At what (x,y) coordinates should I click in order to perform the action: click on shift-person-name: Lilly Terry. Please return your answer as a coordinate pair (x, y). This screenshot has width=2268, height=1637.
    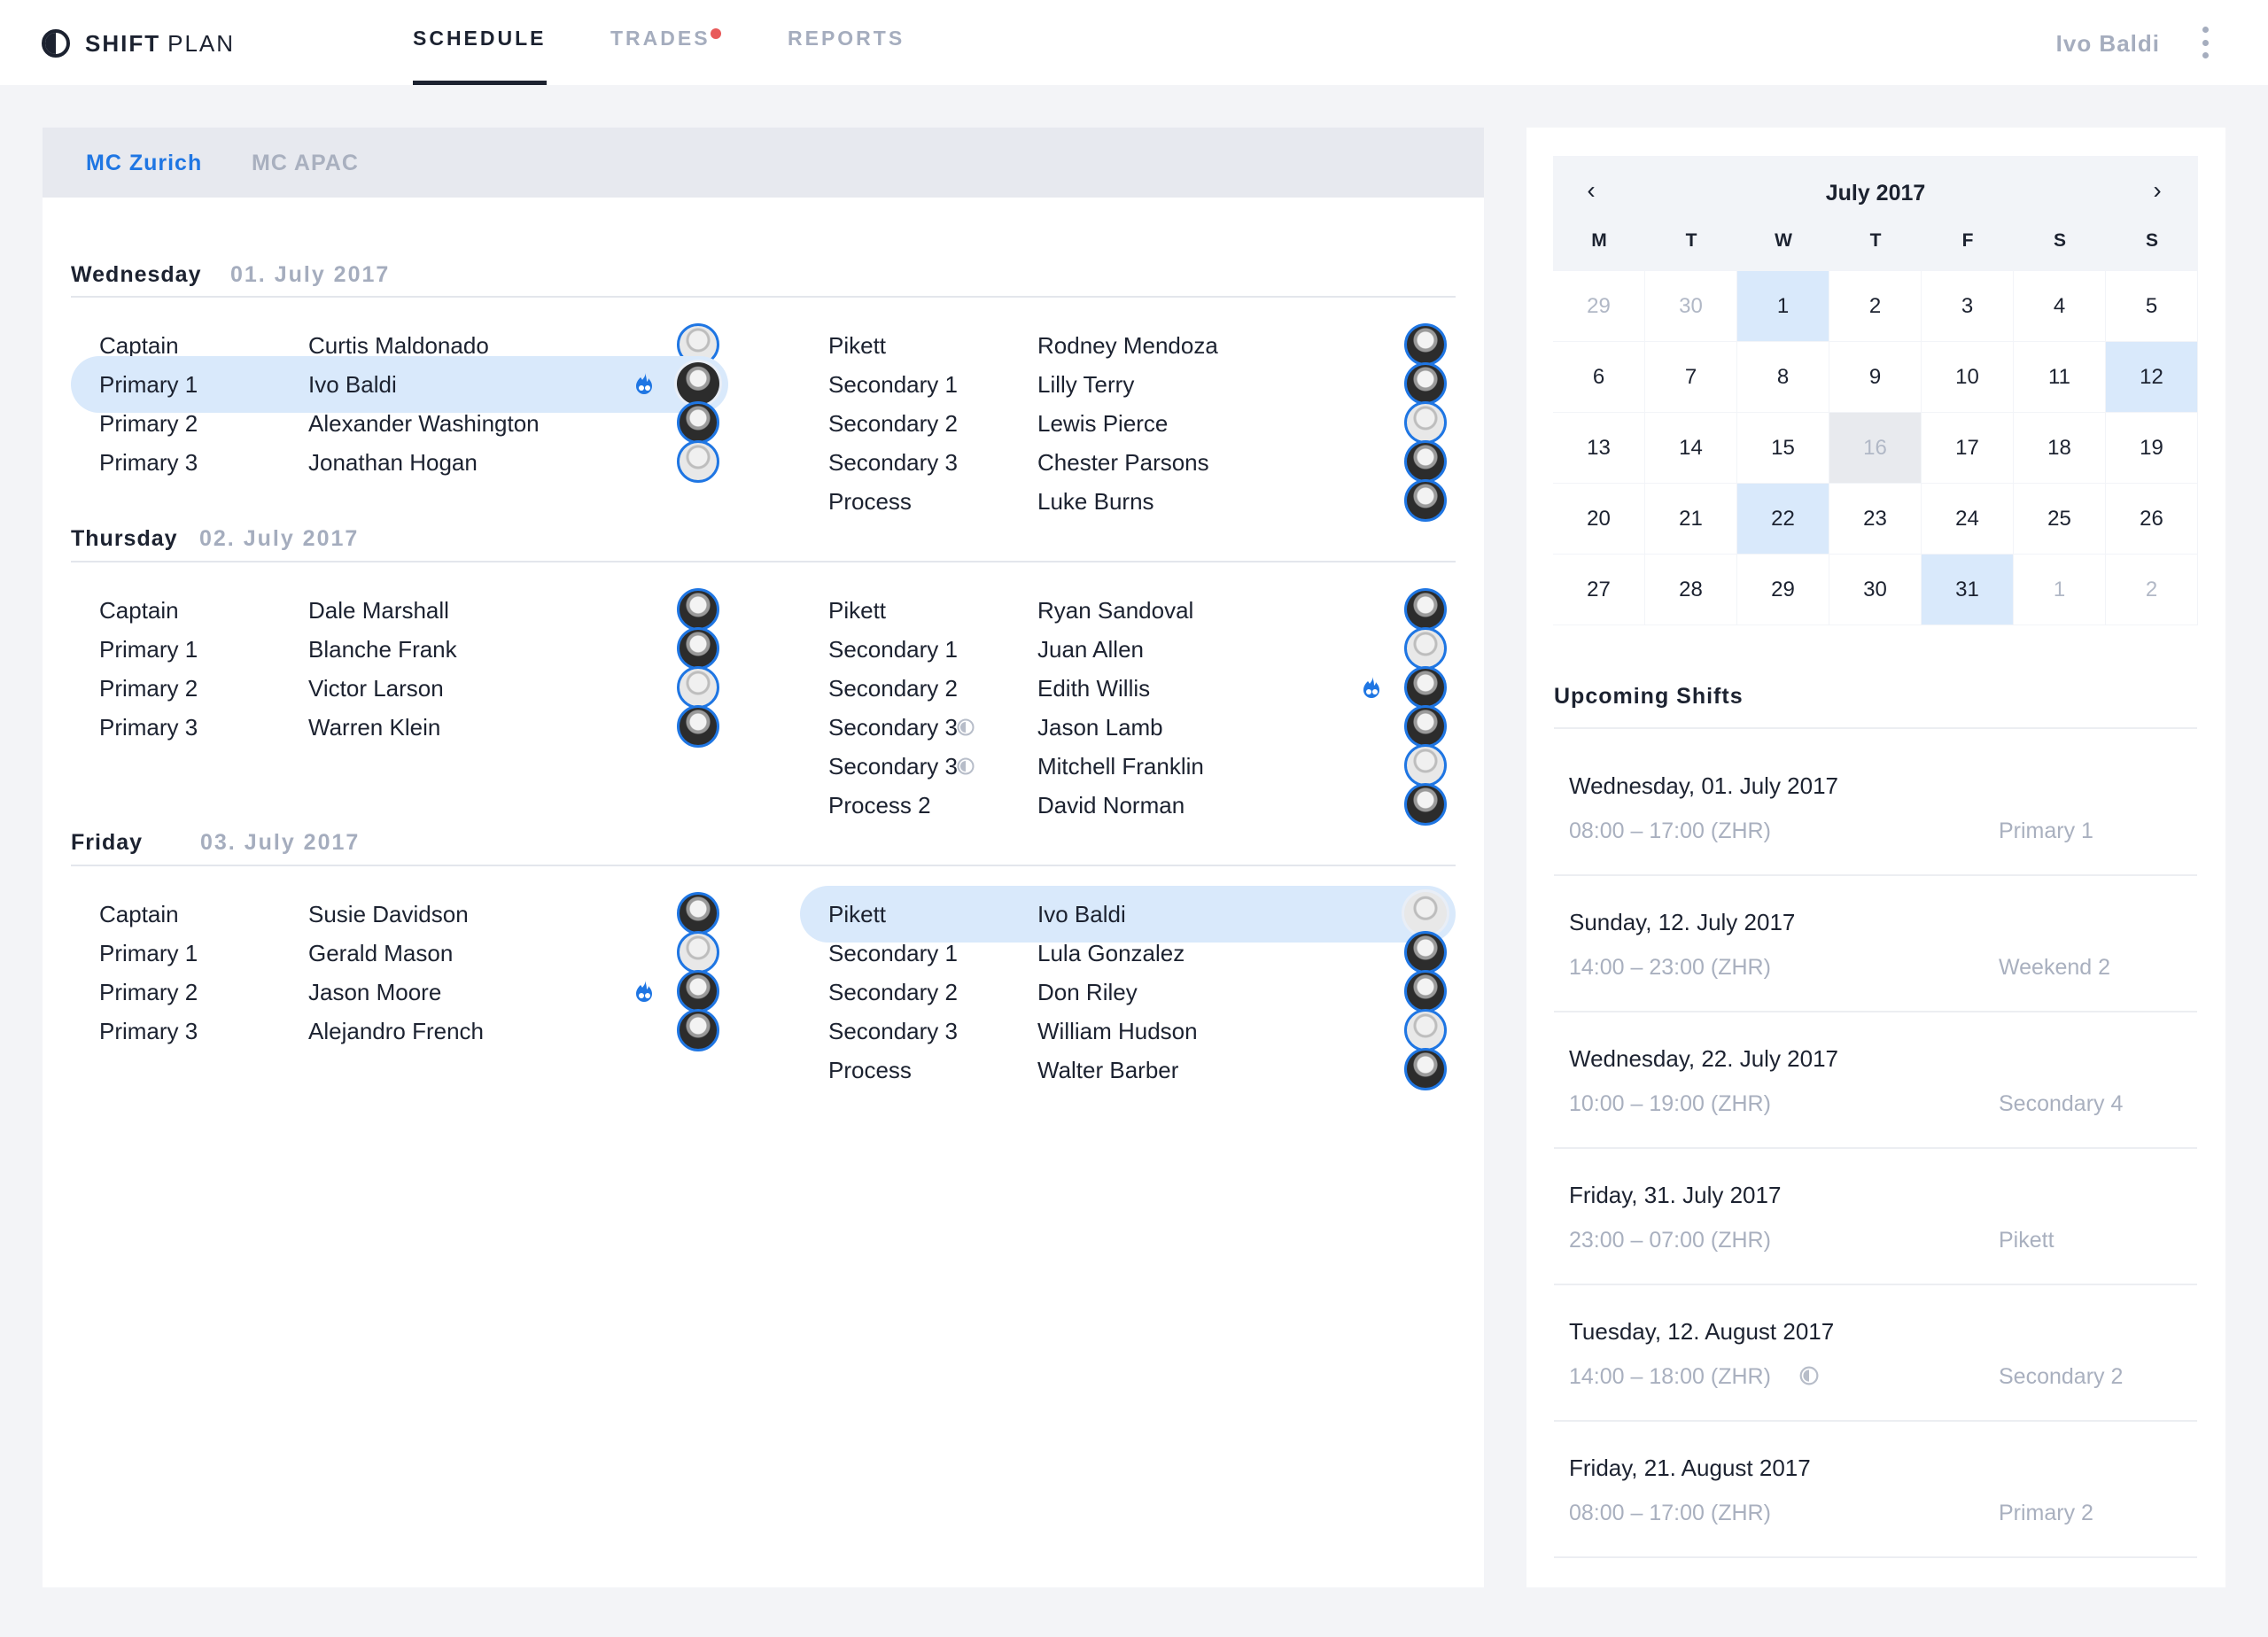
    Looking at the image, I should click on (1086, 384).